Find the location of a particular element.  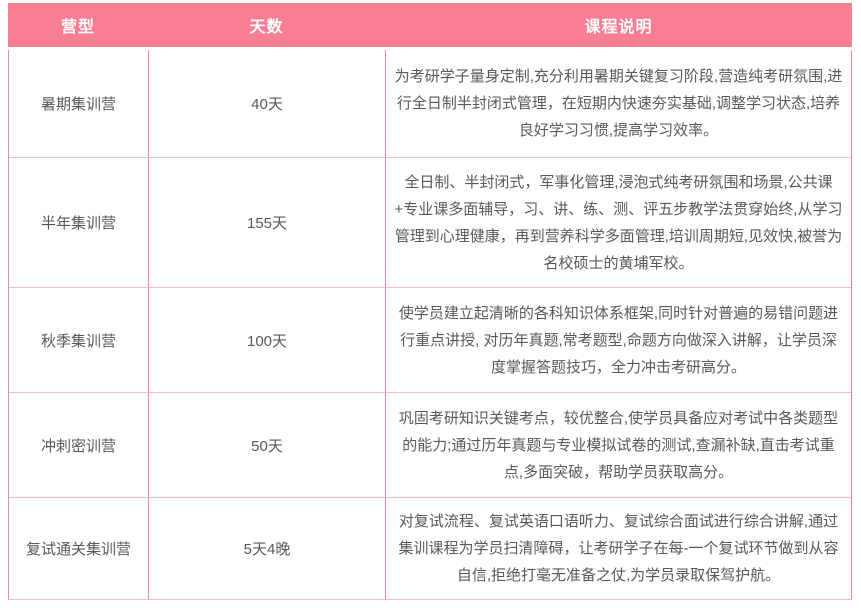

cell-days: 5天4晚 is located at coordinates (267, 548).